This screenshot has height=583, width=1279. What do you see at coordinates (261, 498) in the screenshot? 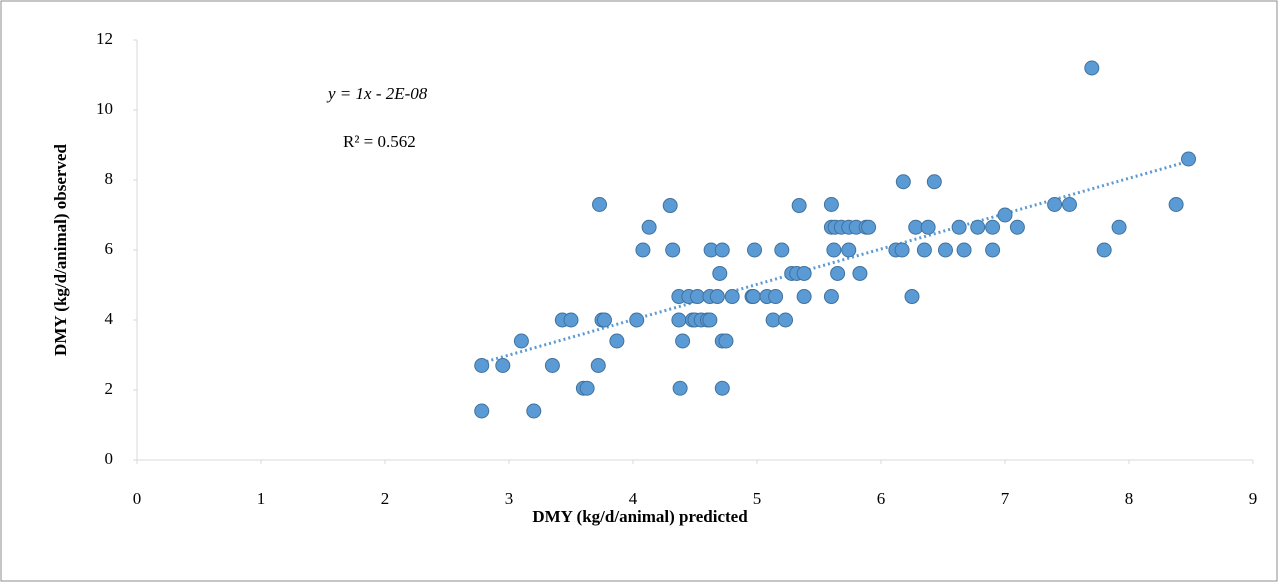
I see `x-tick-label: 1` at bounding box center [261, 498].